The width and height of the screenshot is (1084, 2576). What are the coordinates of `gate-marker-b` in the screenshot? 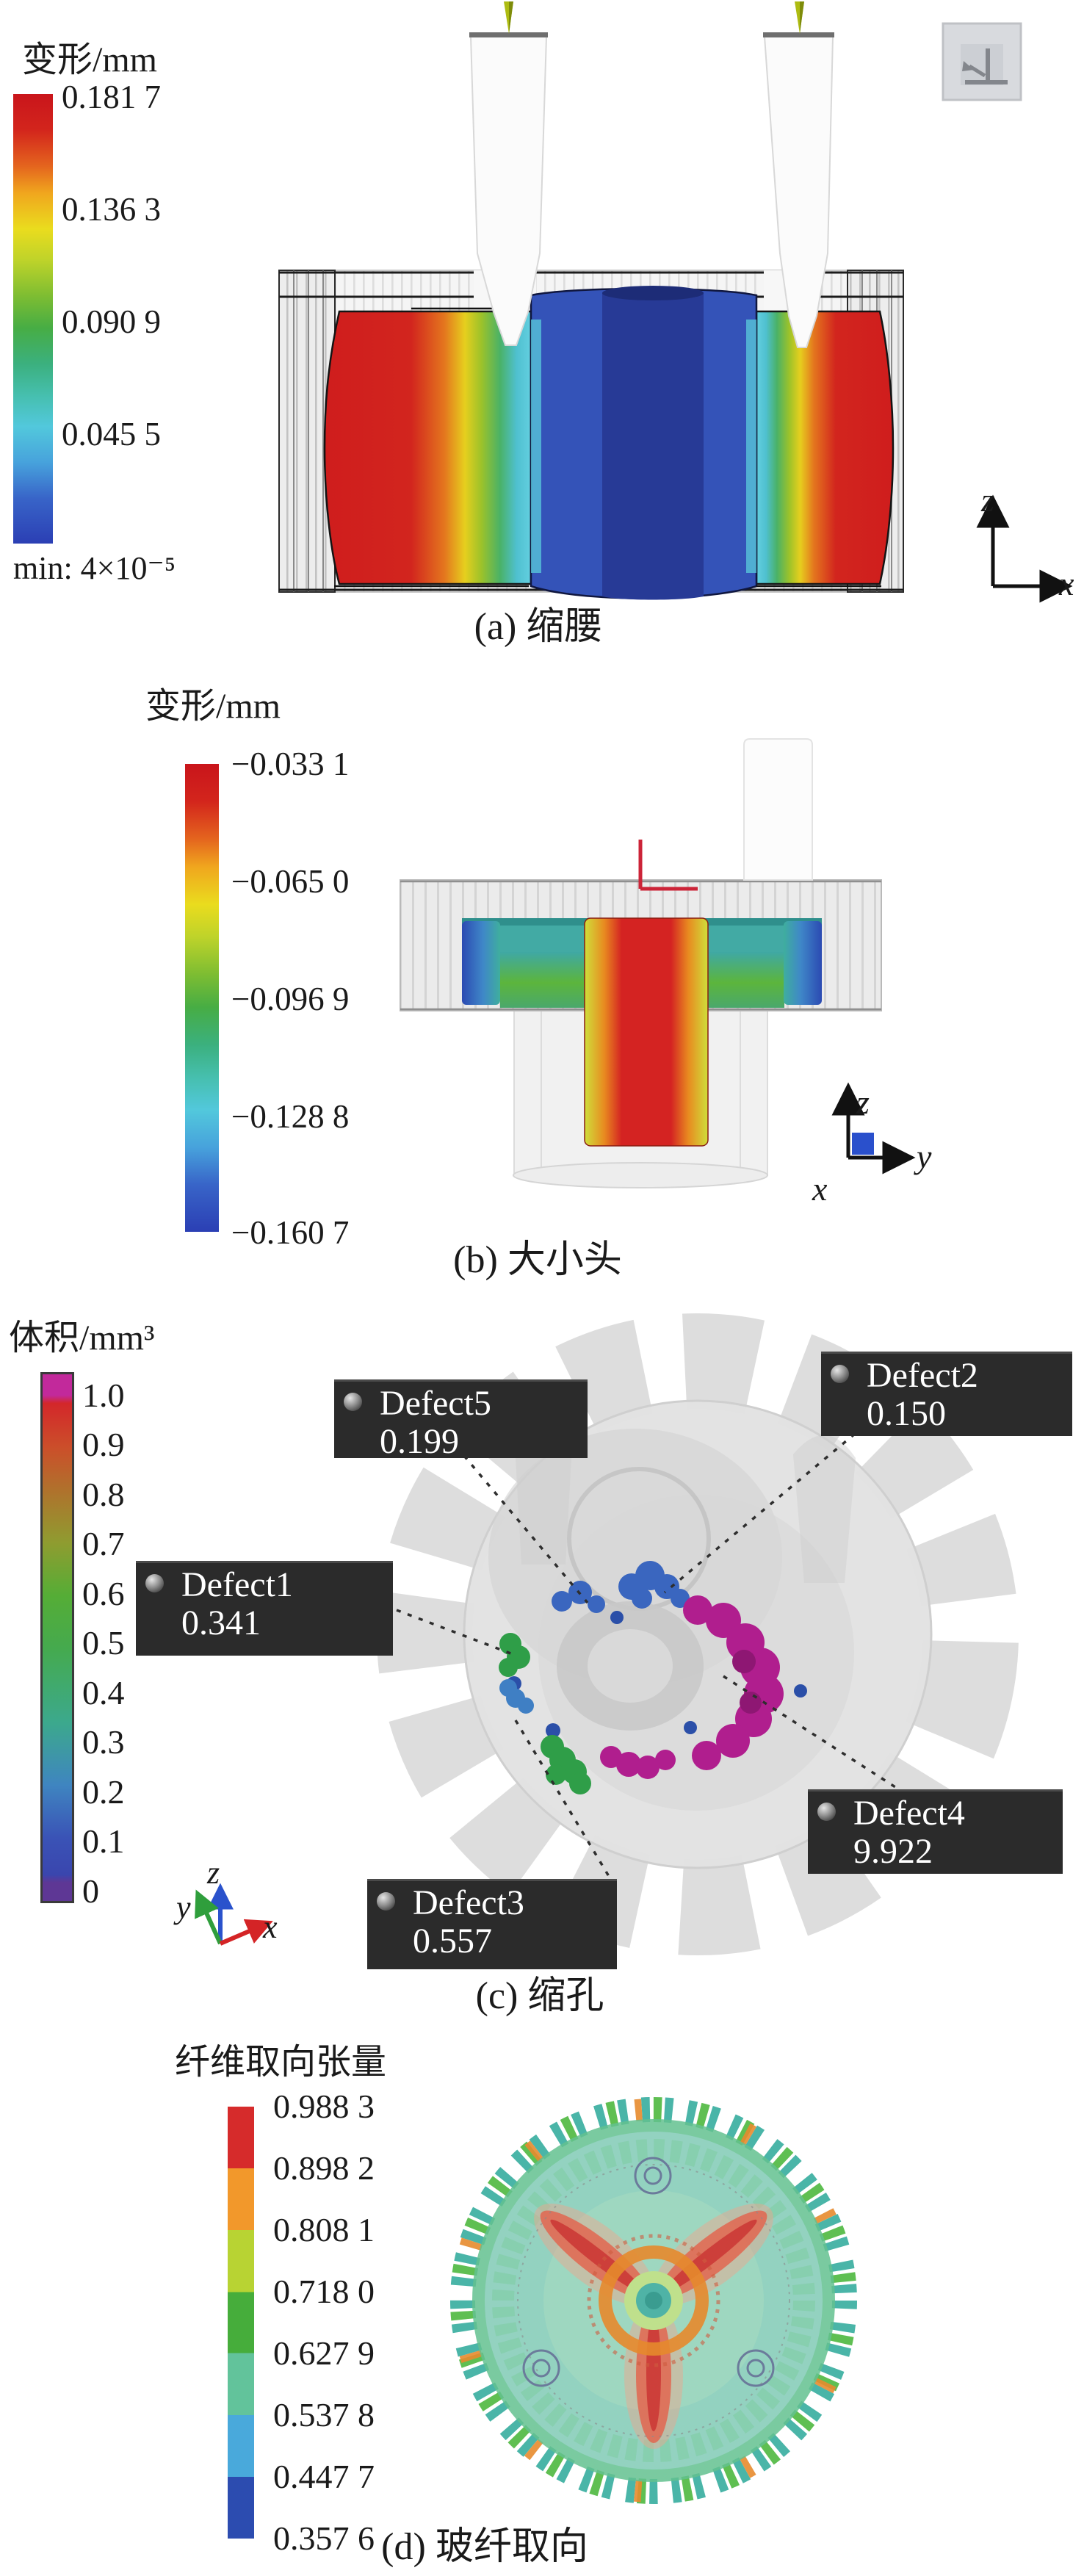 It's located at (668, 866).